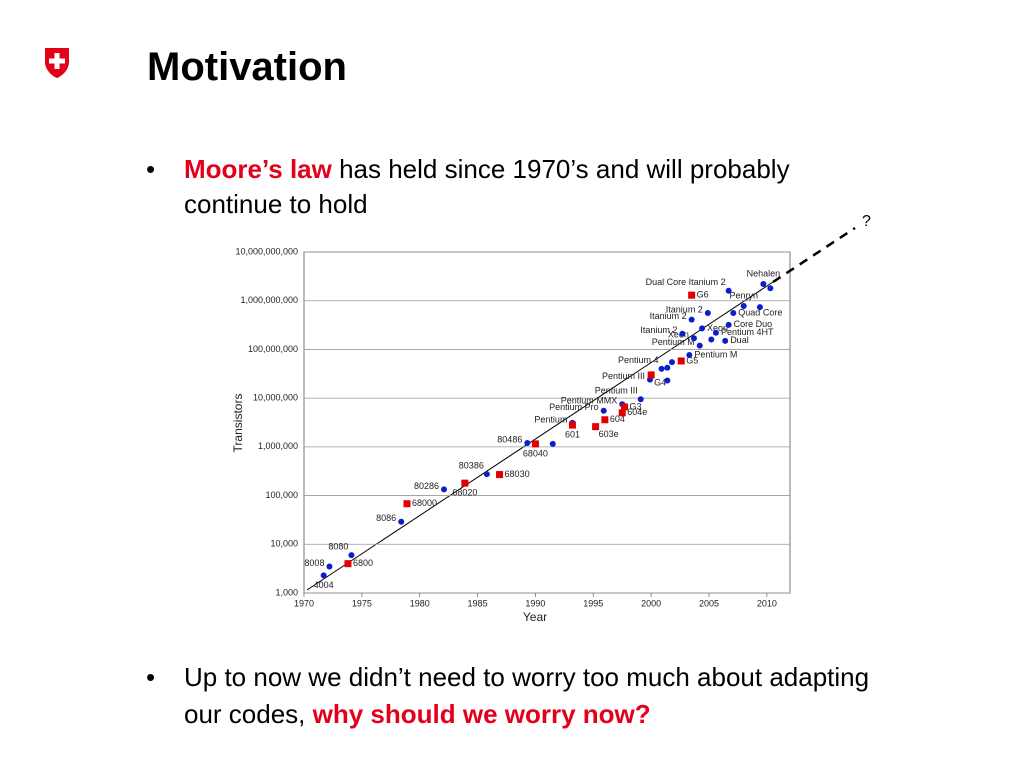  Describe the element at coordinates (238, 423) in the screenshot. I see `y-axis-label: Transistors` at that location.